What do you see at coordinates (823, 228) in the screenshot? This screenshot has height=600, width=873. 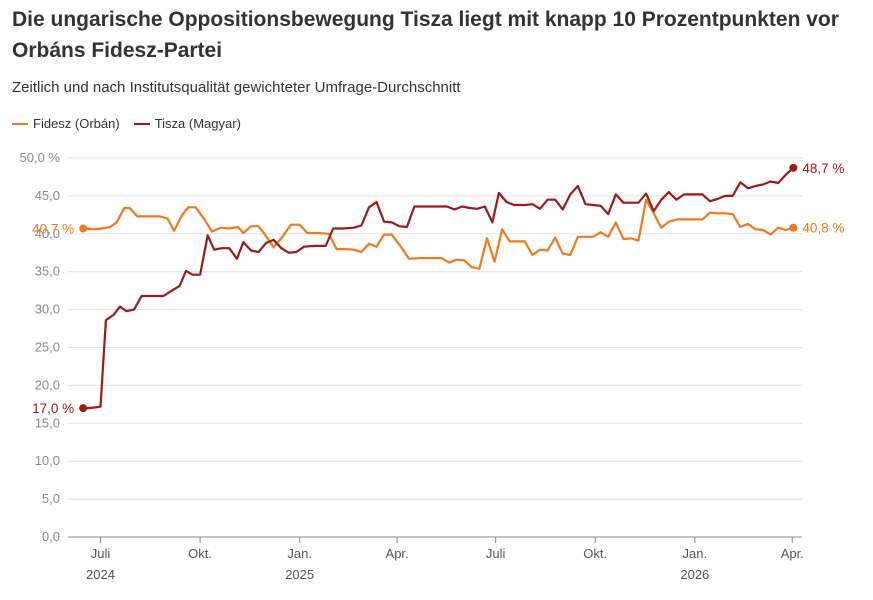 I see `data-label-end-fidesz: 40,8 %` at bounding box center [823, 228].